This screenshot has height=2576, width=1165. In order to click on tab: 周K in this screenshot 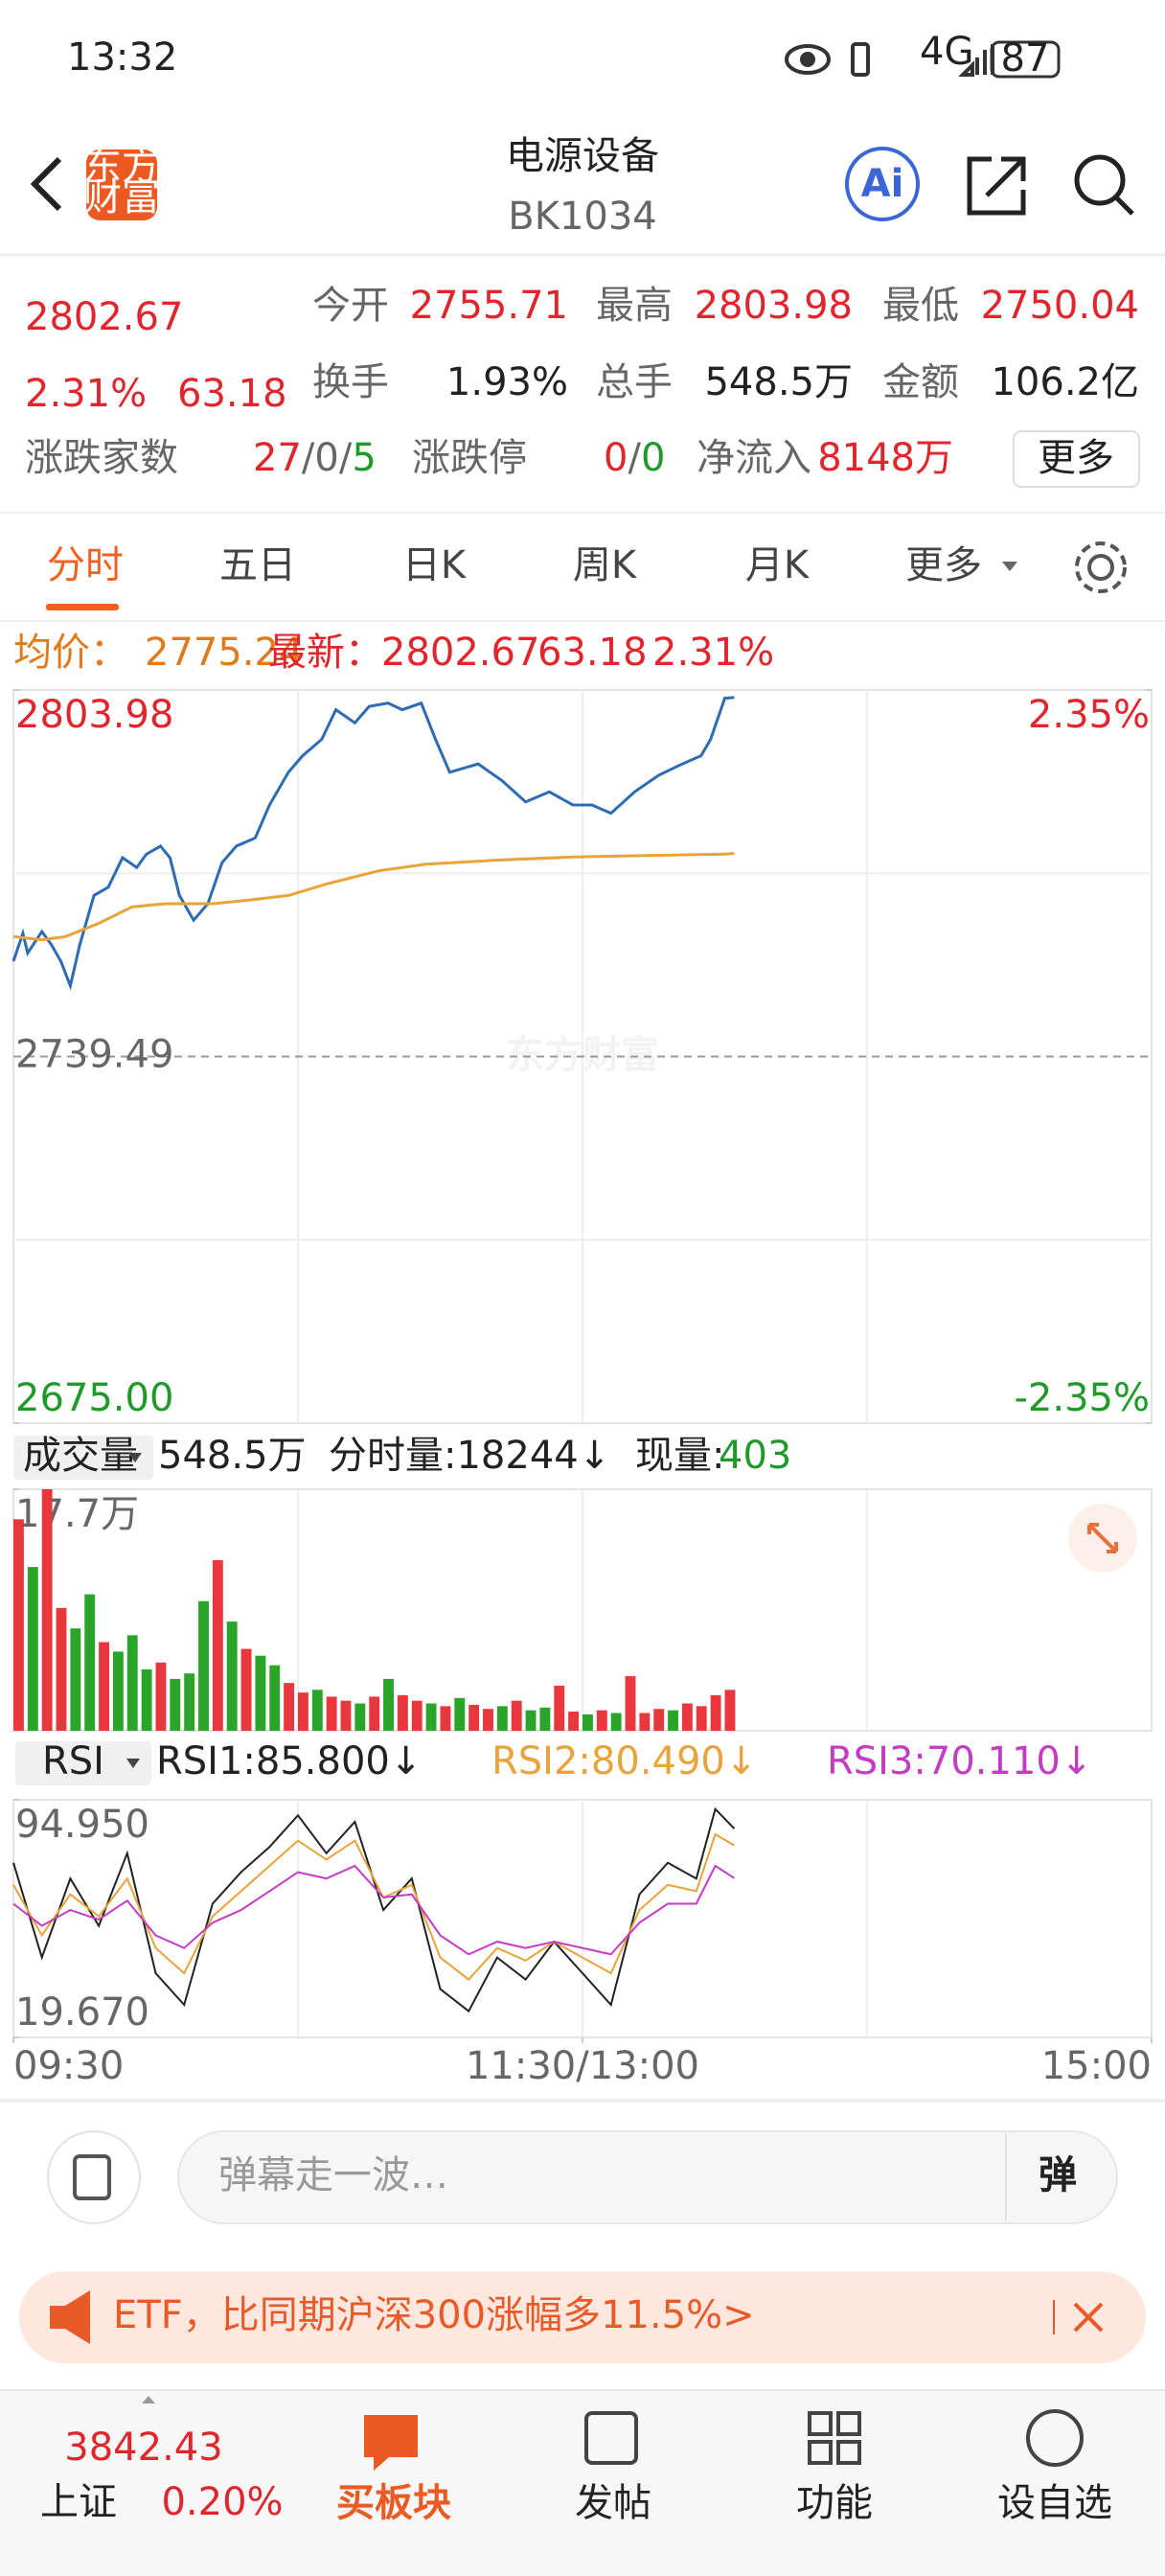, I will do `click(606, 565)`.